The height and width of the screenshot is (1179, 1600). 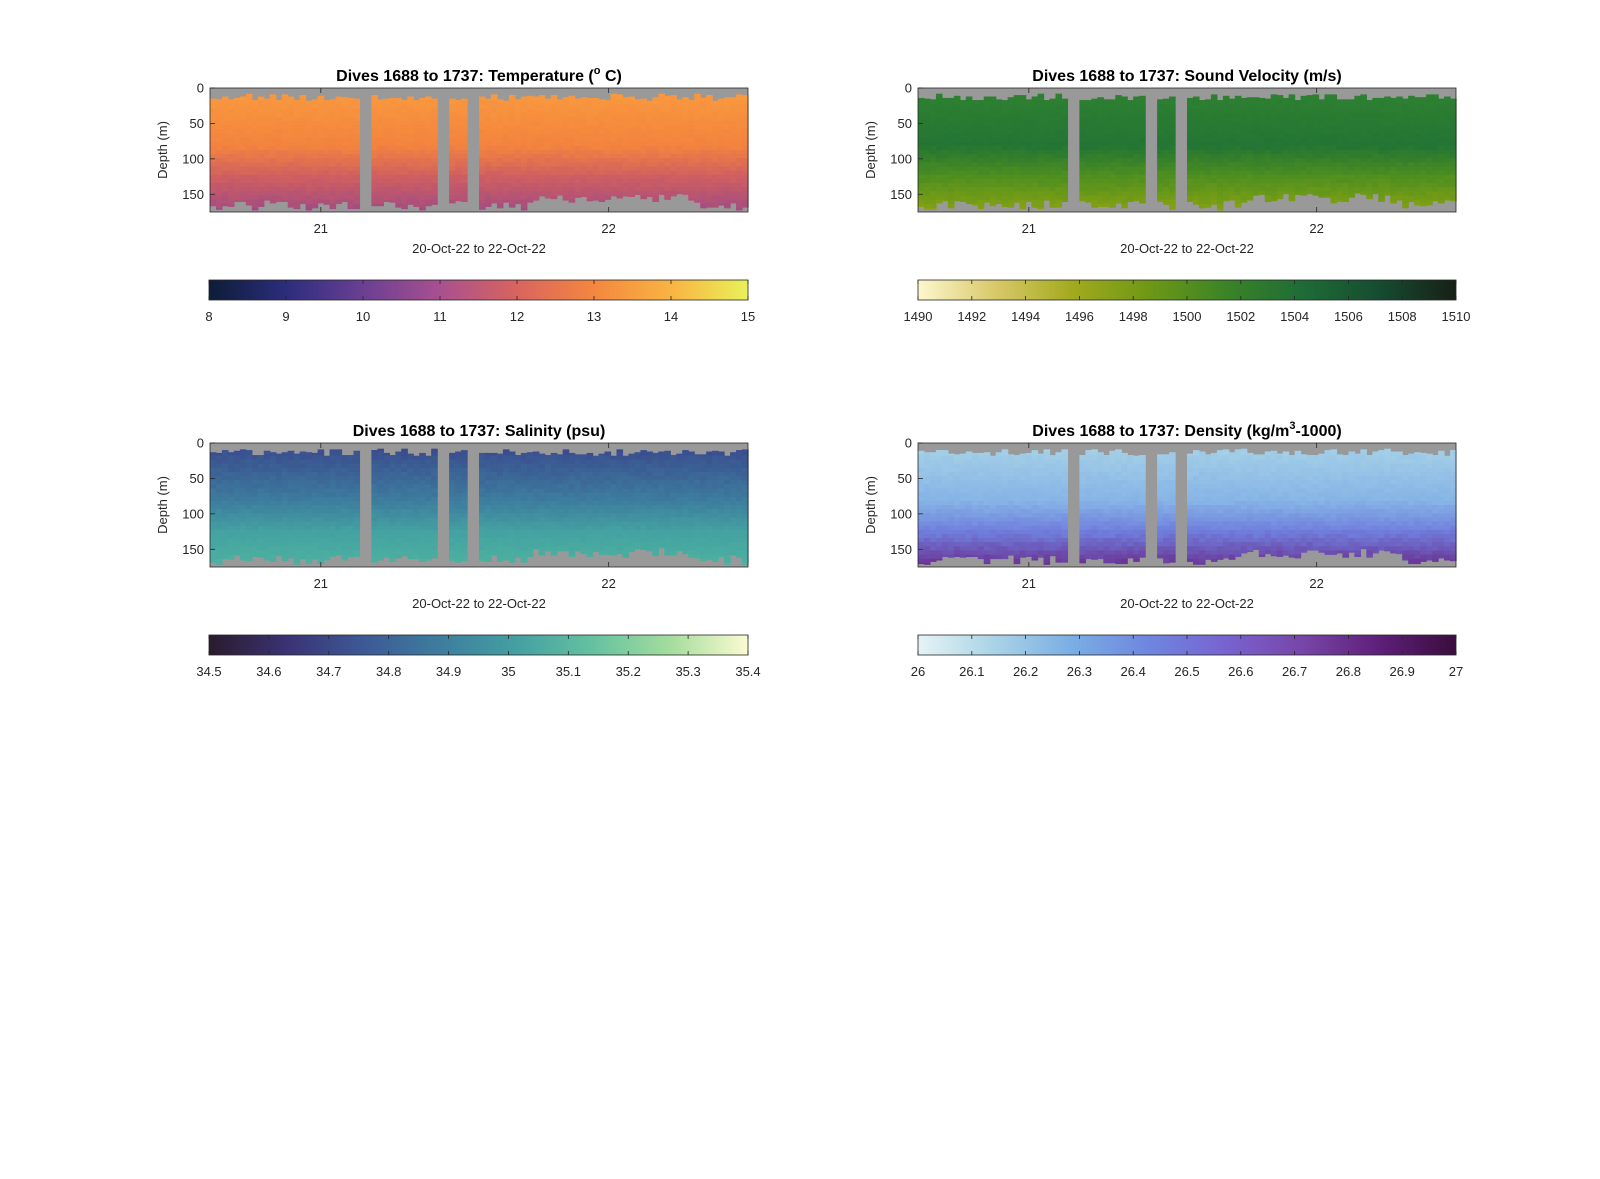 I want to click on chart-title: Dives 1688 to 1737: Temperature (o C), so click(x=479, y=75).